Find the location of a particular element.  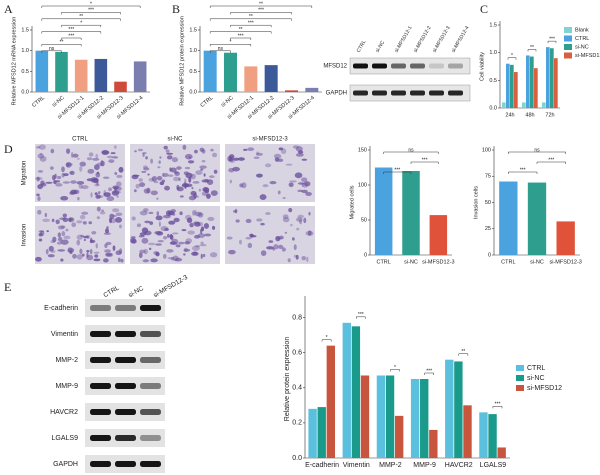

lane-label: si-MFSD12-1 is located at coordinates (404, 39).